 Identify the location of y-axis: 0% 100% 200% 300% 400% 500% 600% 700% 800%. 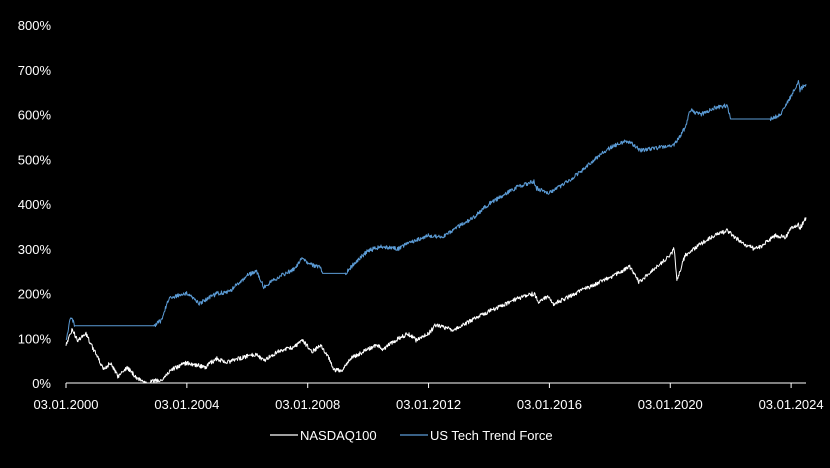
(35, 204).